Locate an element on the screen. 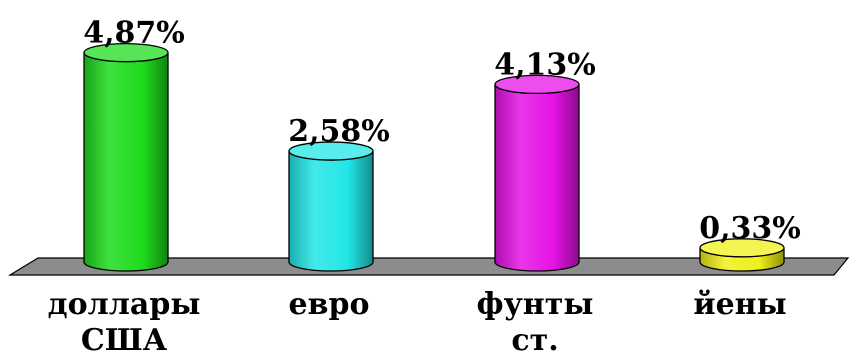 The image size is (853, 352). data-label-4: 0,33% is located at coordinates (750, 228).